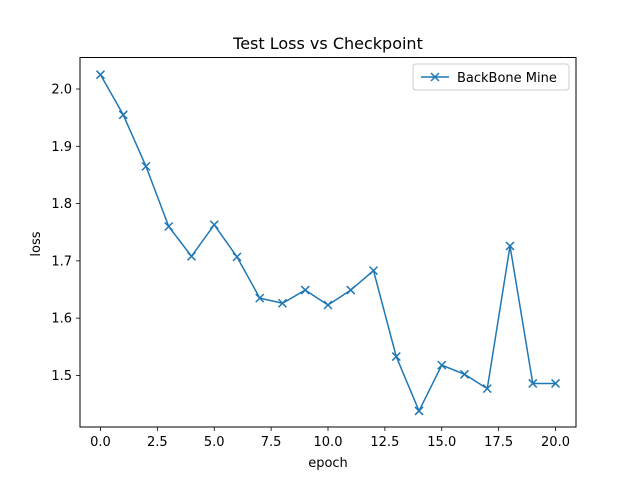  What do you see at coordinates (61, 261) in the screenshot?
I see `y-tick-label: 1.7` at bounding box center [61, 261].